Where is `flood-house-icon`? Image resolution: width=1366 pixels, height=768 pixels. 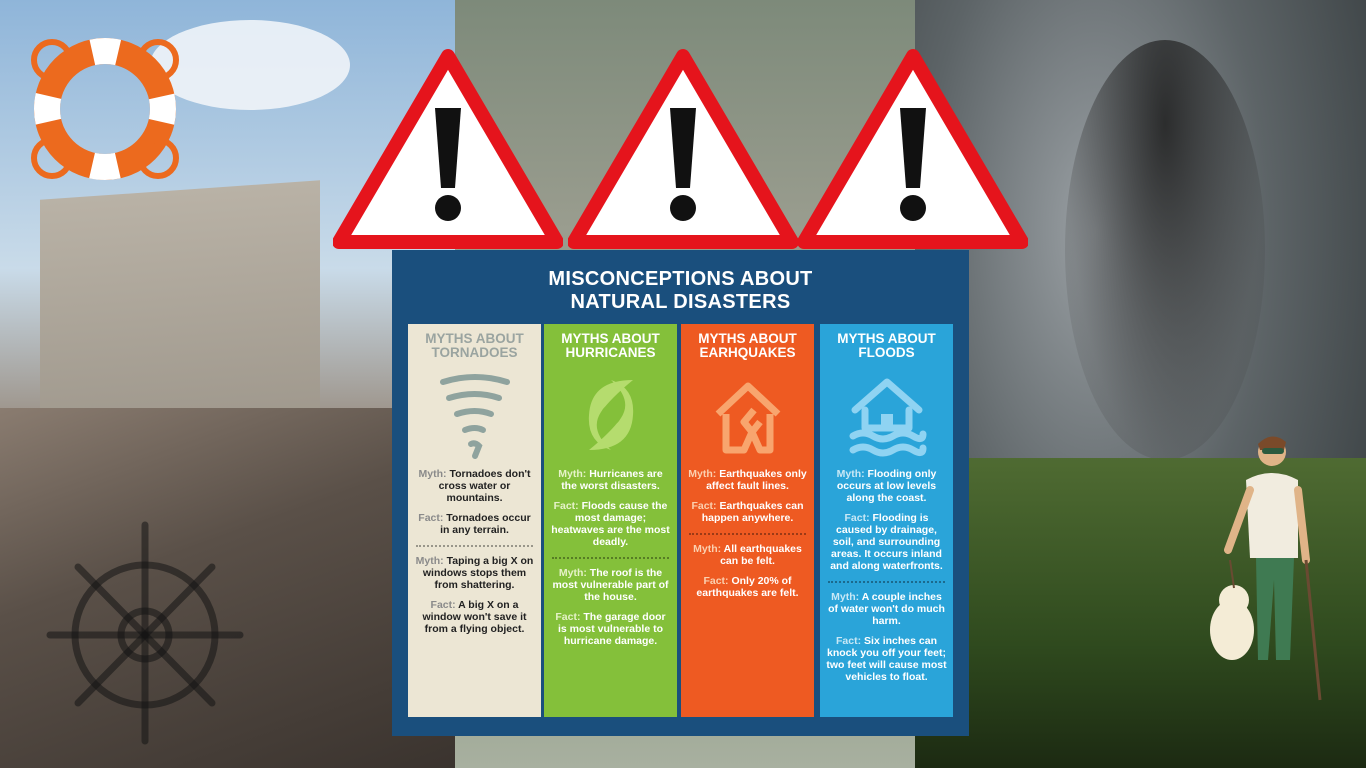
flood-house-icon is located at coordinates (887, 417).